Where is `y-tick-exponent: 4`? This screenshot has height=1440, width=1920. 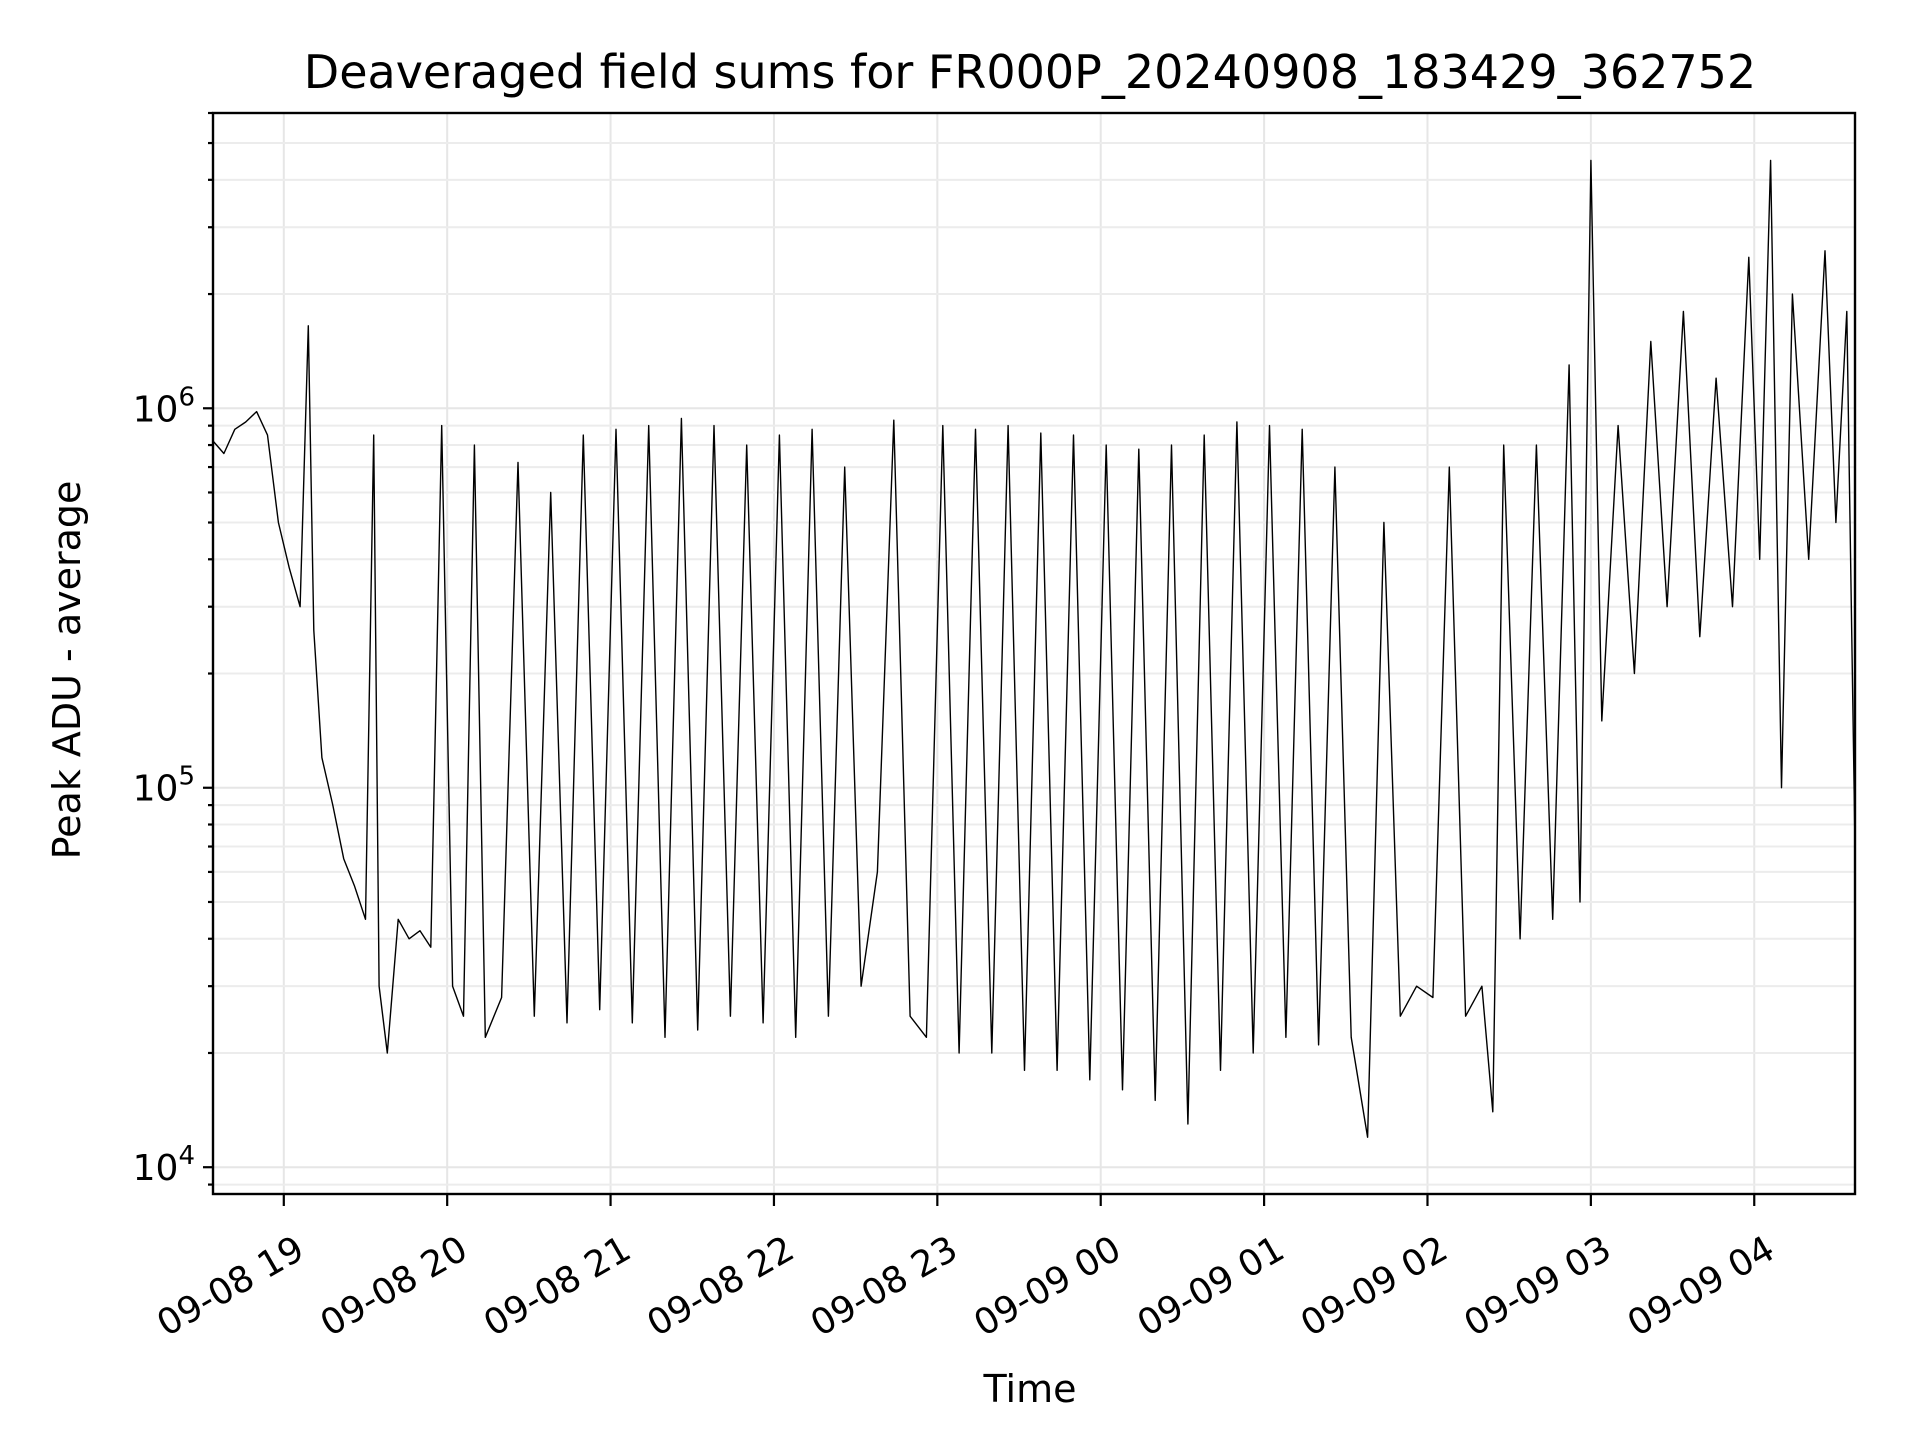 y-tick-exponent: 4 is located at coordinates (186, 1156).